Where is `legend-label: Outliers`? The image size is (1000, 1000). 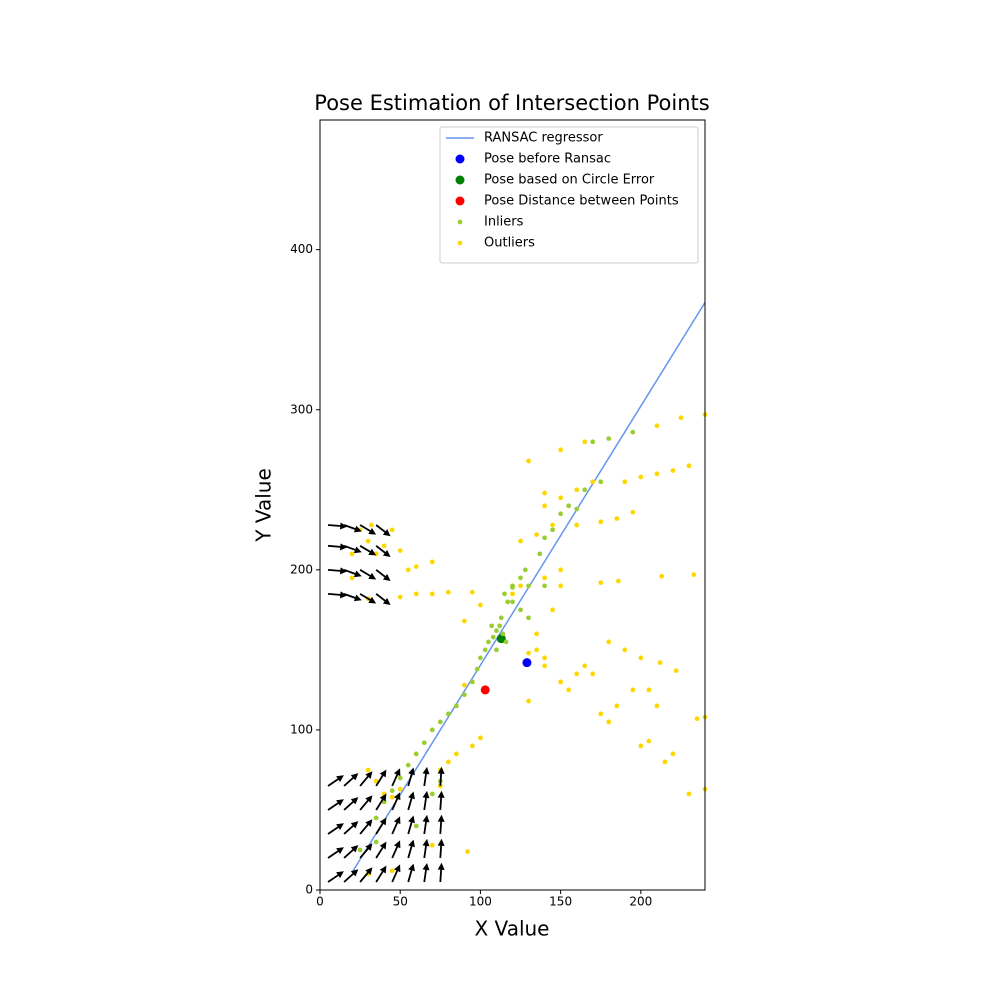
legend-label: Outliers is located at coordinates (509, 243).